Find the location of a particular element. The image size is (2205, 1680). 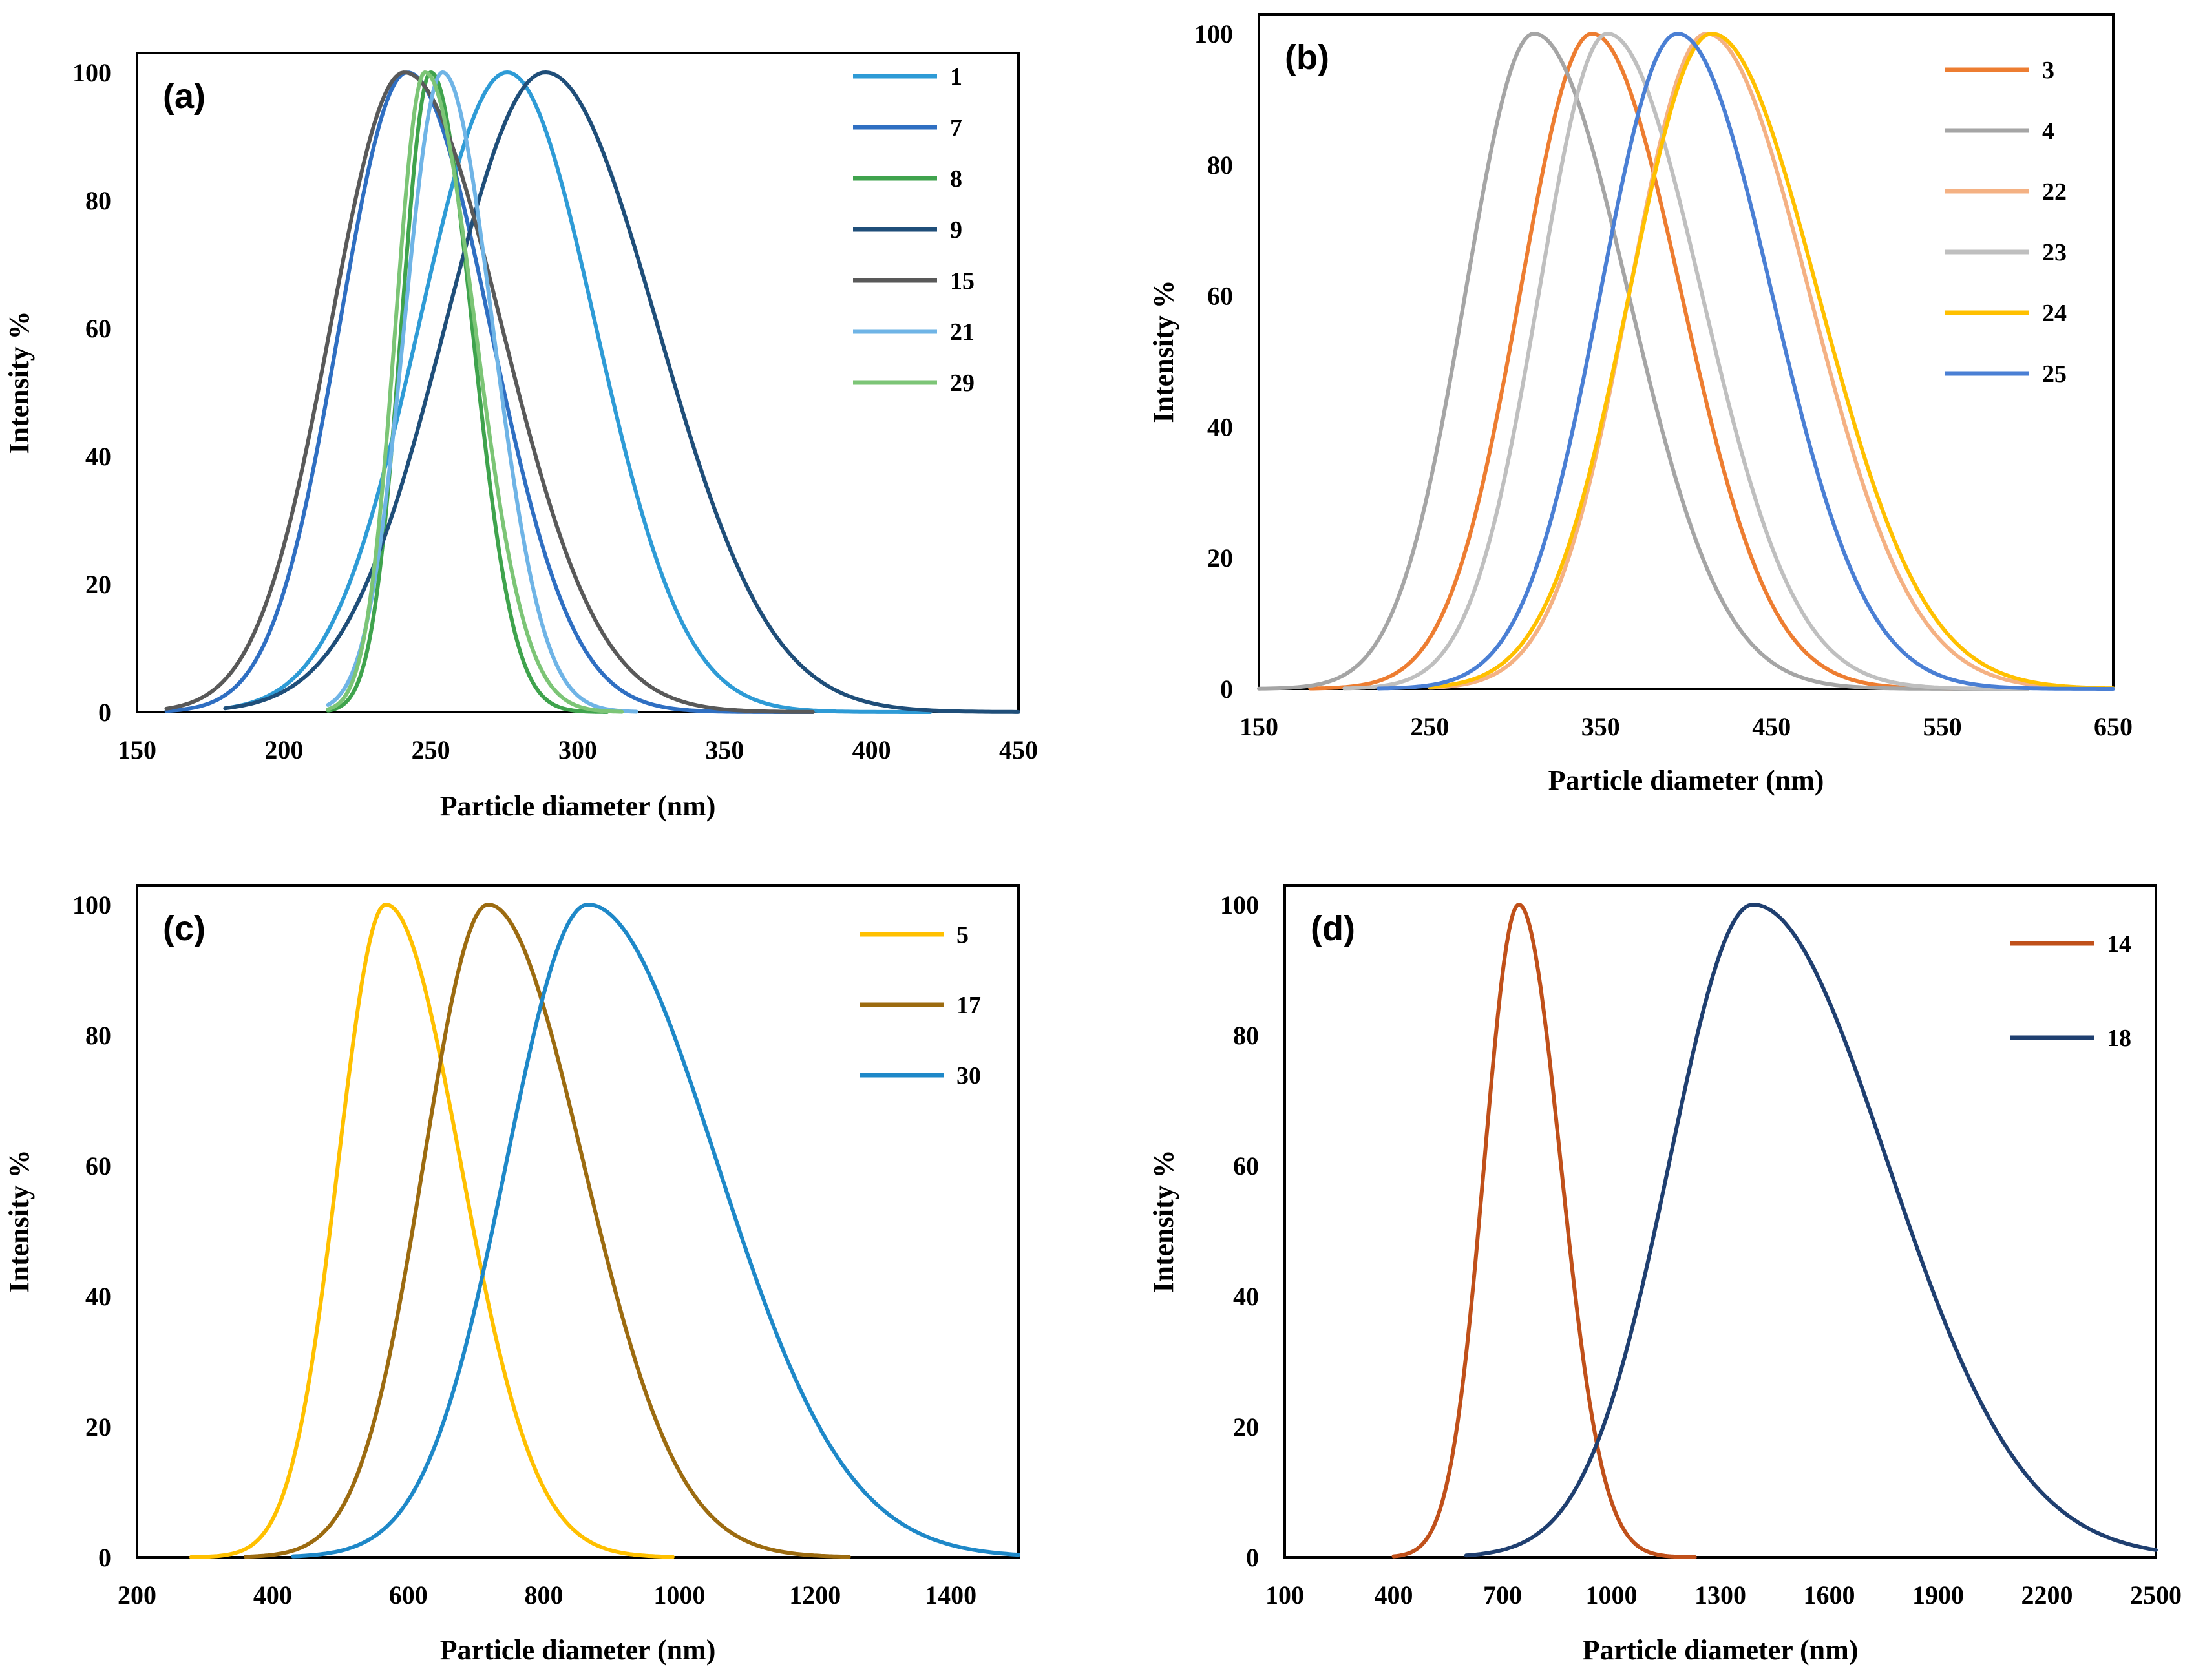

x-tick-label: 1200 is located at coordinates (815, 1595).